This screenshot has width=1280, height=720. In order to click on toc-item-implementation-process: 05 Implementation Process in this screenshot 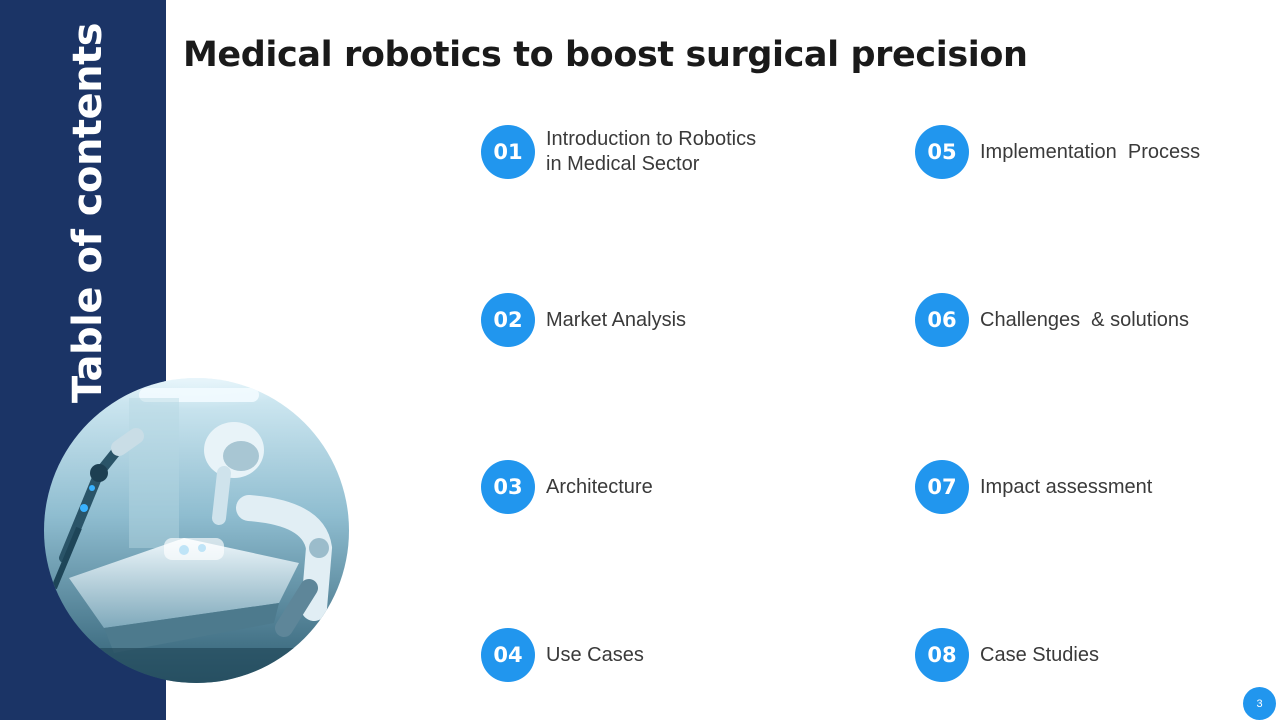, I will do `click(1057, 152)`.